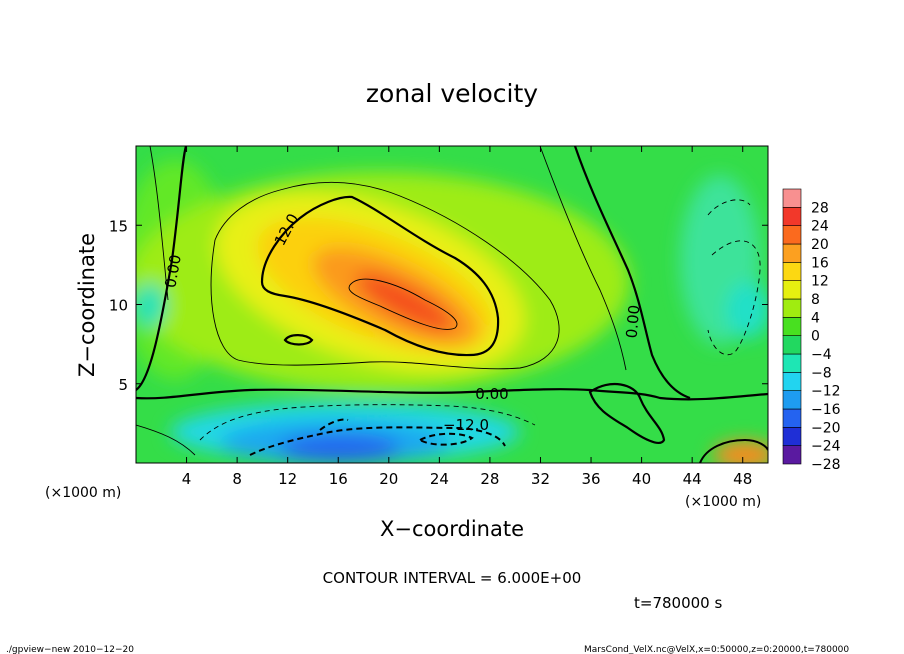 The height and width of the screenshot is (654, 904). I want to click on contour-eighteen-inner, so click(403, 304).